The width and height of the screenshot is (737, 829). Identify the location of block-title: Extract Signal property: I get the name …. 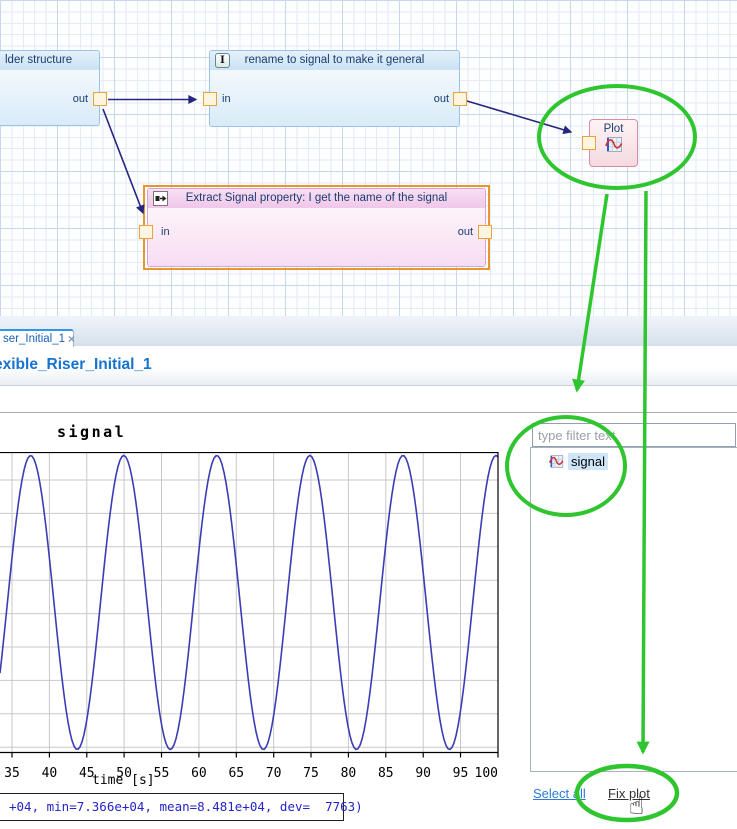
(316, 198).